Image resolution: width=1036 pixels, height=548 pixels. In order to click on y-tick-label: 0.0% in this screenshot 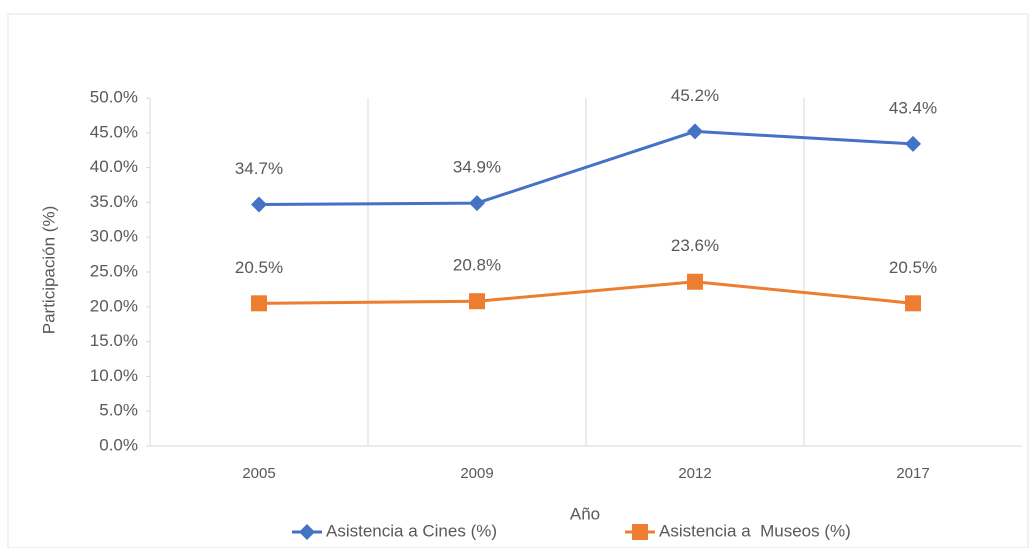, I will do `click(118, 444)`.